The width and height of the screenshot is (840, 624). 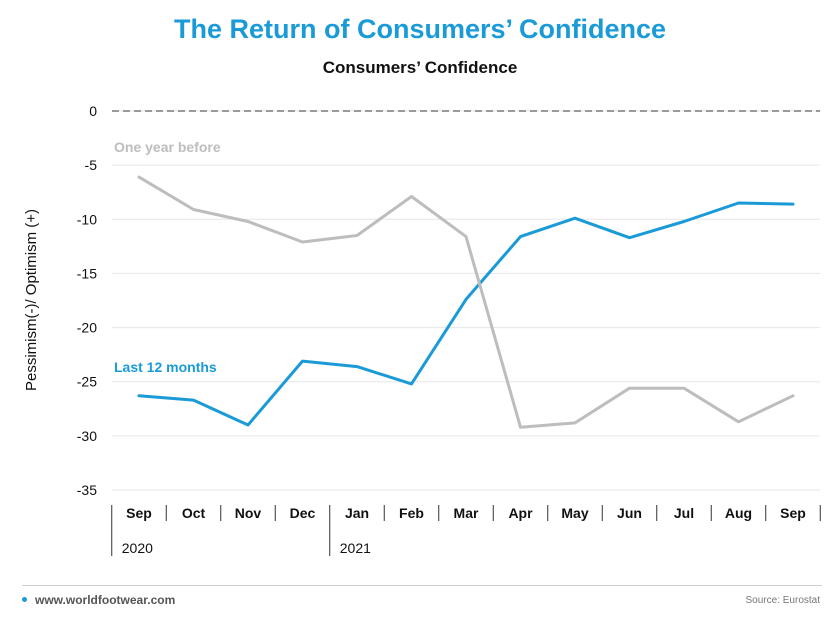 What do you see at coordinates (422, 585) in the screenshot?
I see `footer-divider` at bounding box center [422, 585].